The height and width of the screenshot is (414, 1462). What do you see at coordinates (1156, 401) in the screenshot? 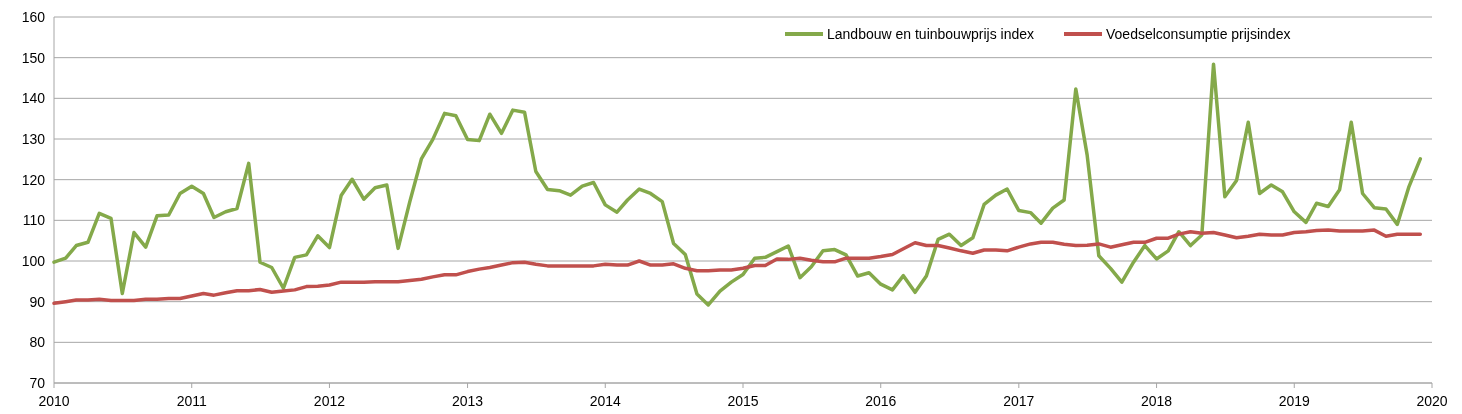
I see `x-tick-label: 2018` at bounding box center [1156, 401].